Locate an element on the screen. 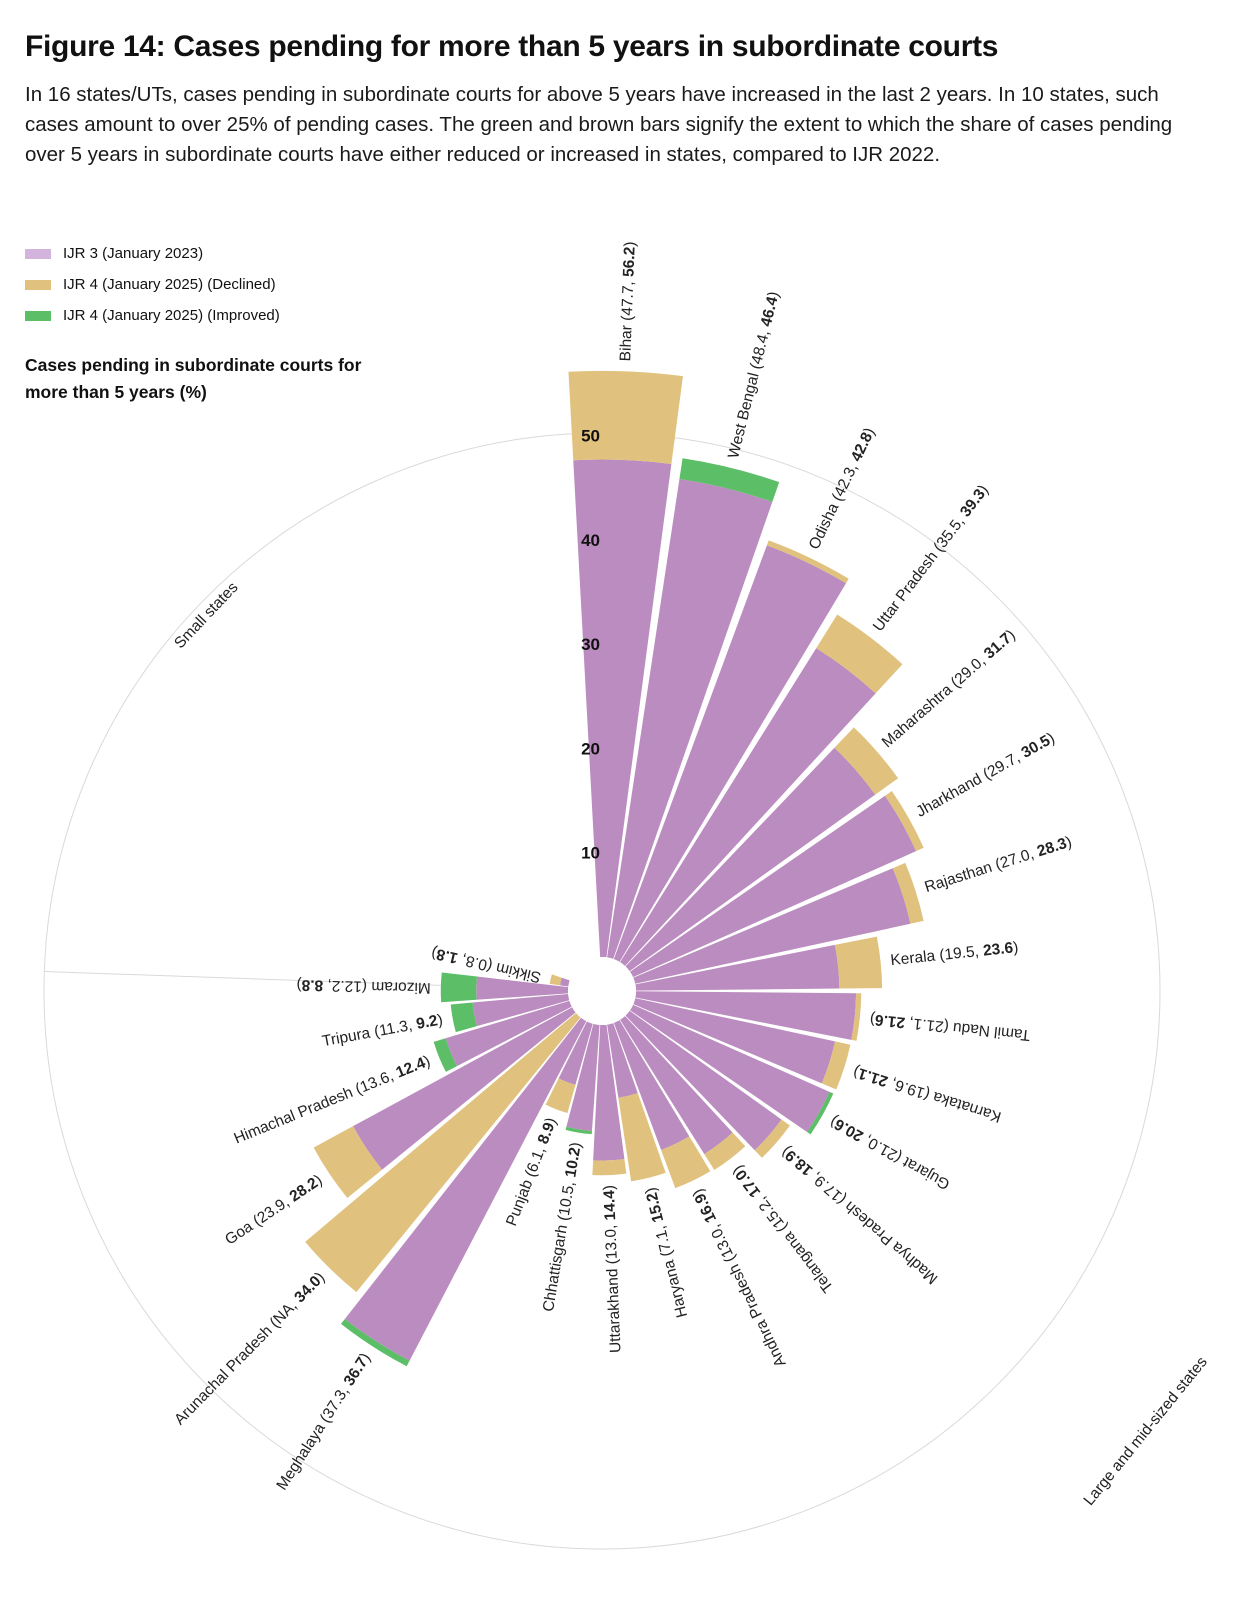 This screenshot has width=1244, height=1598. category-label-arunachal-pradesh: Arunachal Pradesh (NA, 34.0) is located at coordinates (249, 1348).